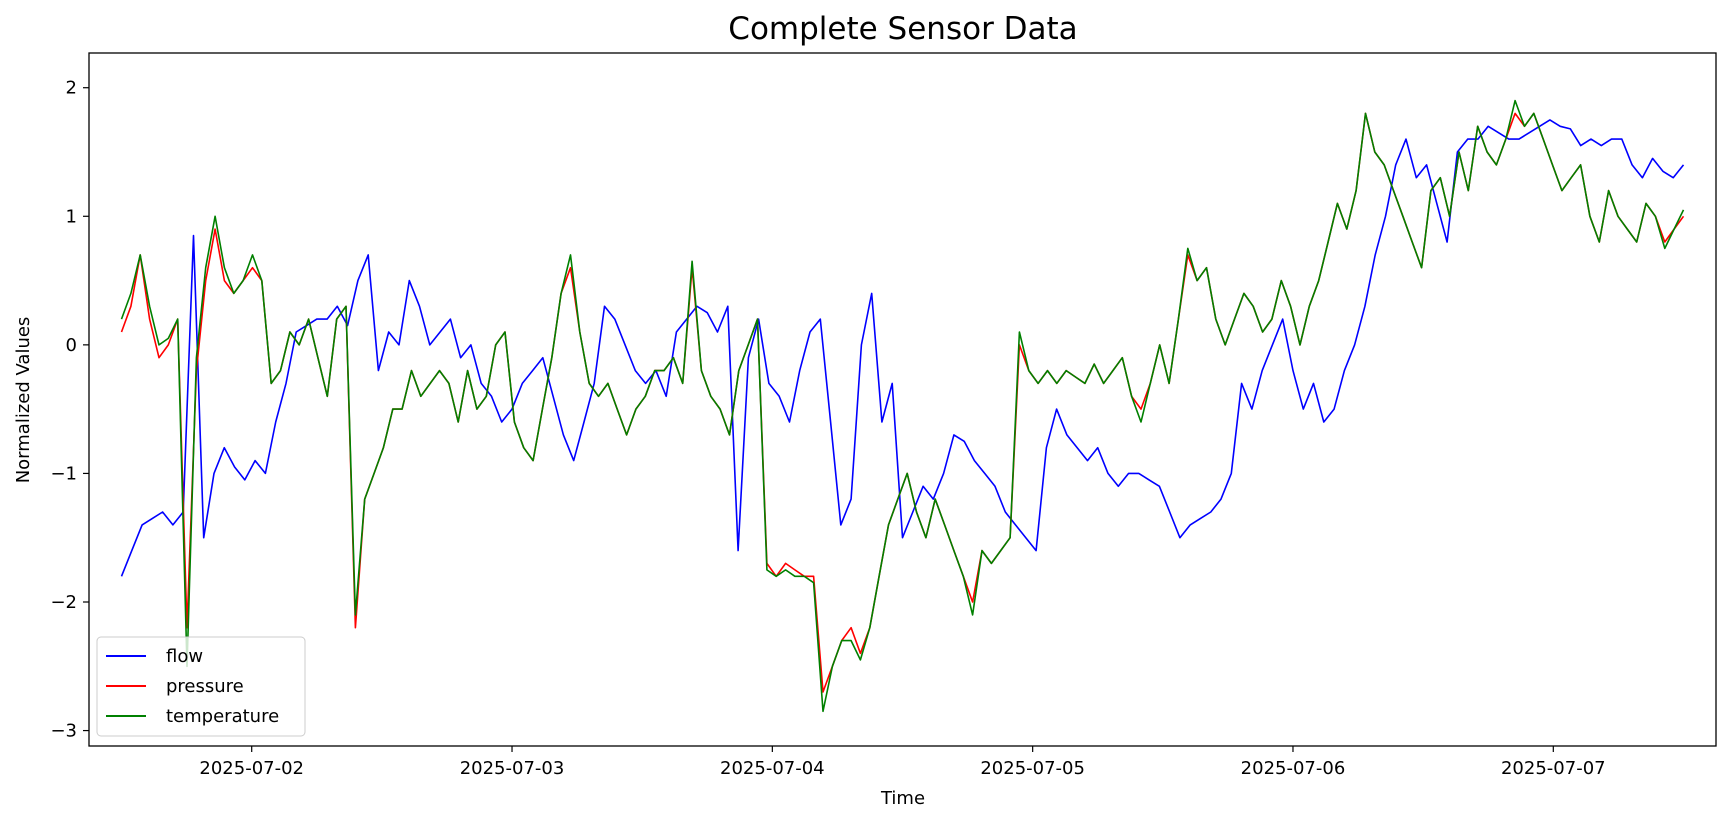 The image size is (1731, 824). I want to click on y-tick-label: −3, so click(63, 731).